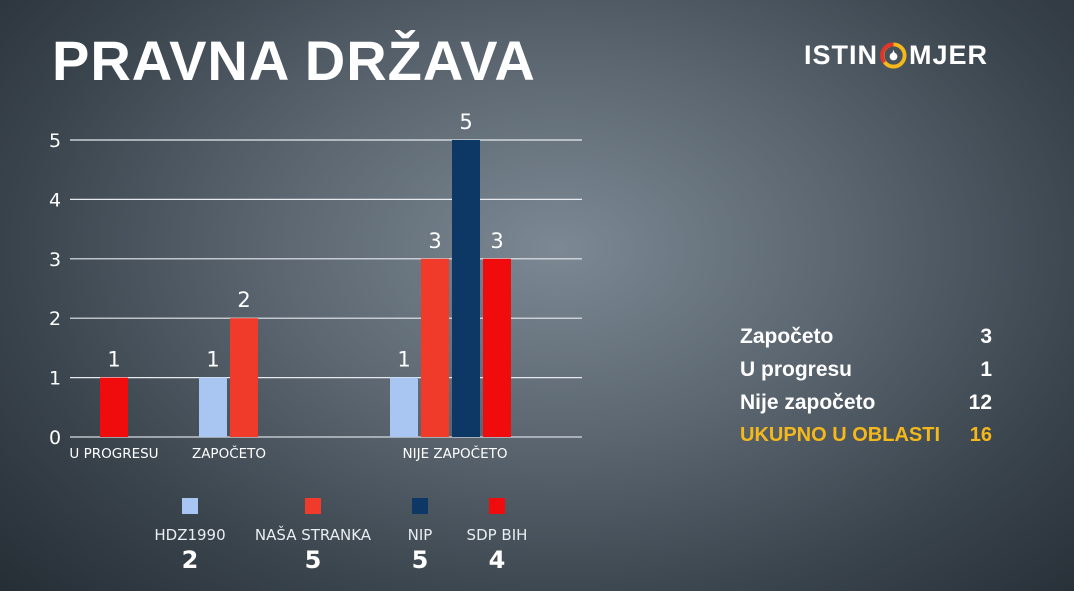  I want to click on legend-count: 4, so click(497, 560).